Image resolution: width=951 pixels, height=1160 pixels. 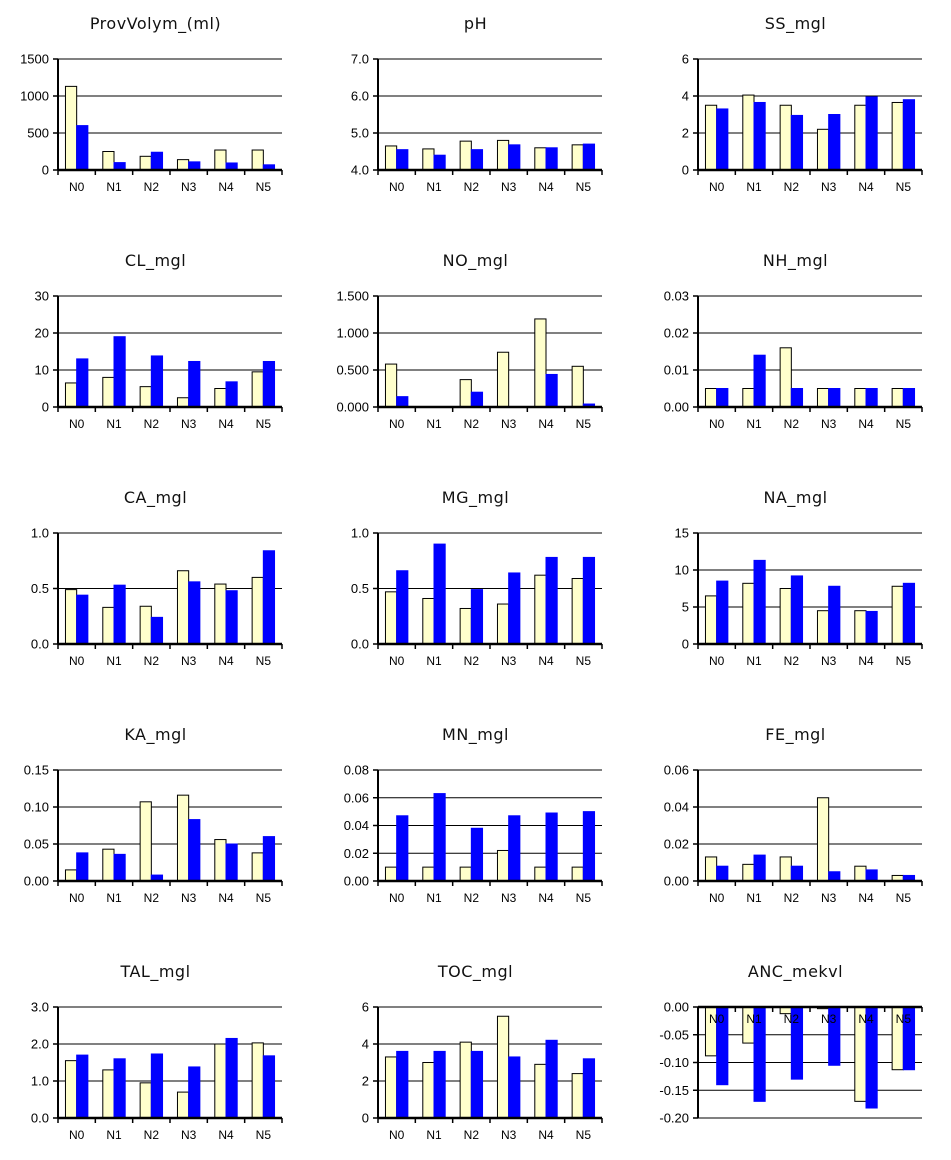 I want to click on chart-plot: 4.0 5.0 6.0 7.0 N0 N1 N2 N3 N4 N5, so click(x=477, y=123).